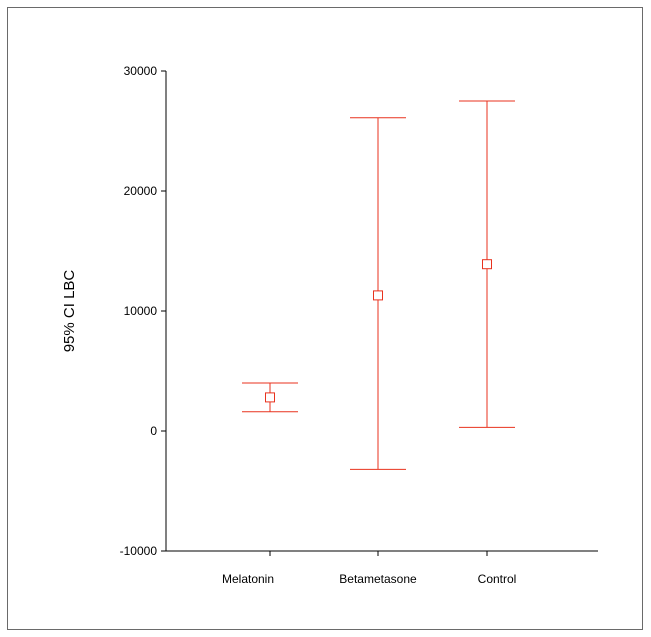 This screenshot has width=651, height=637. What do you see at coordinates (69, 311) in the screenshot?
I see `y-axis-title: 95% CI LBC` at bounding box center [69, 311].